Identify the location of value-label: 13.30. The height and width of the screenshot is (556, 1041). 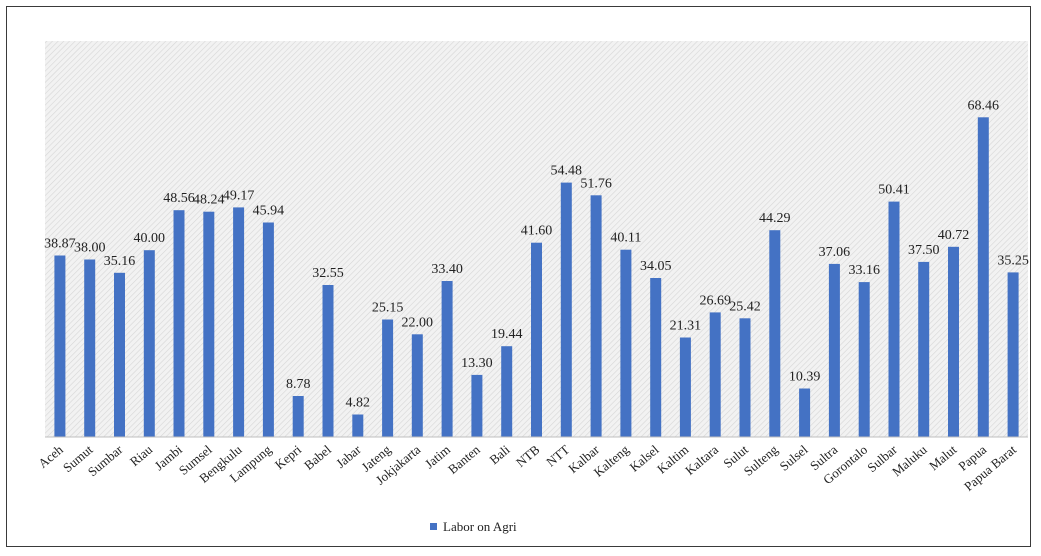
(477, 363).